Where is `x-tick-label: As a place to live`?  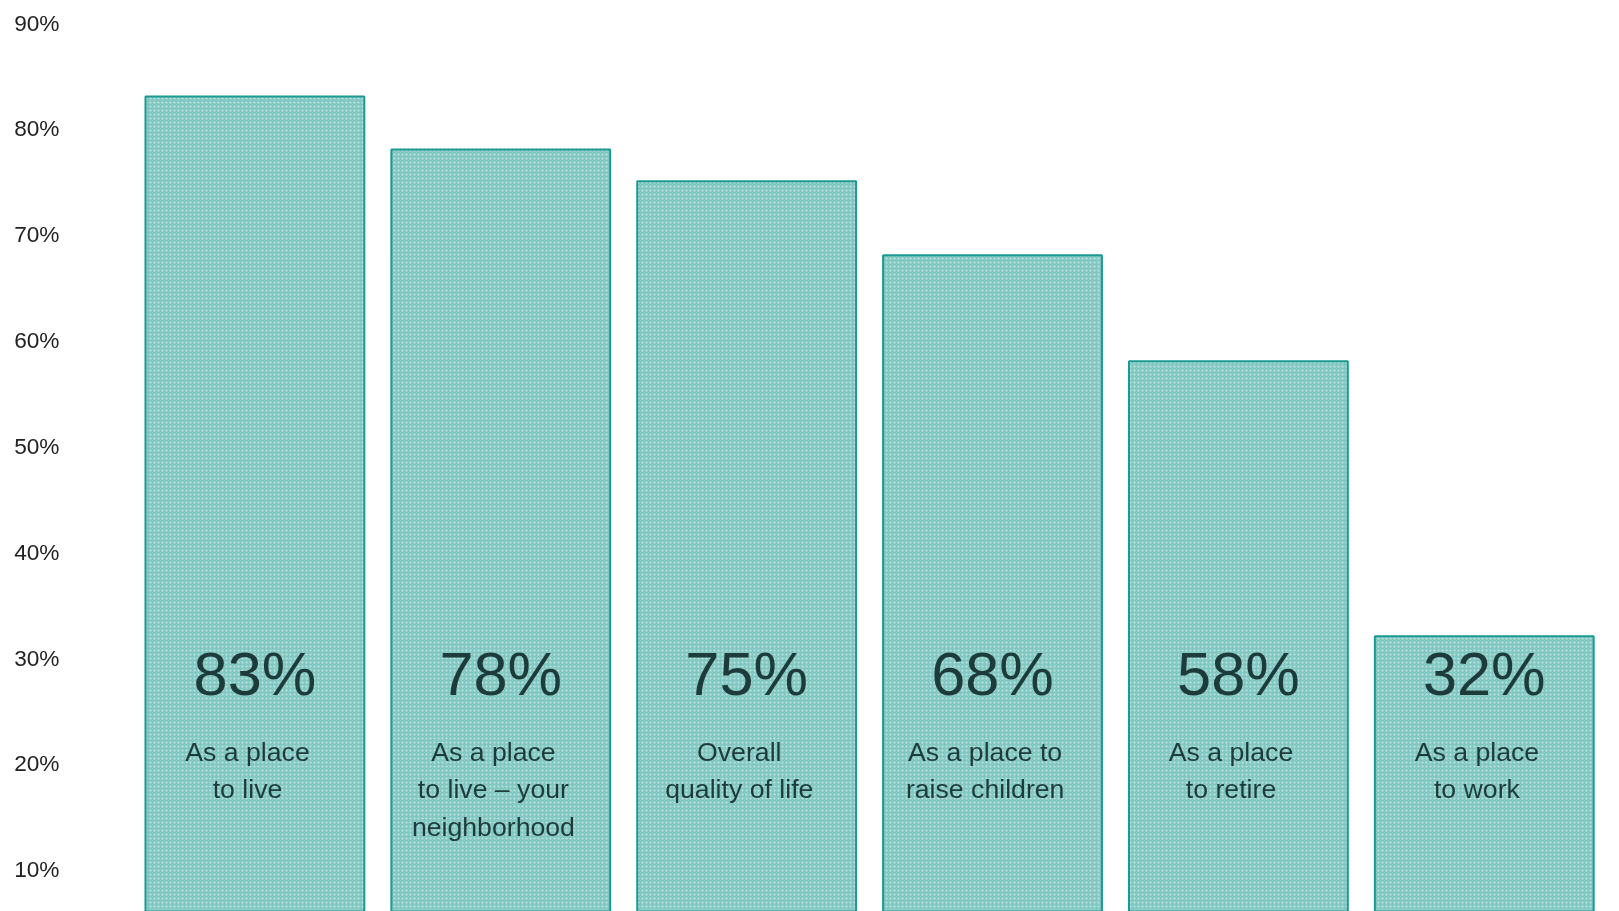
x-tick-label: As a place to live is located at coordinates (247, 770).